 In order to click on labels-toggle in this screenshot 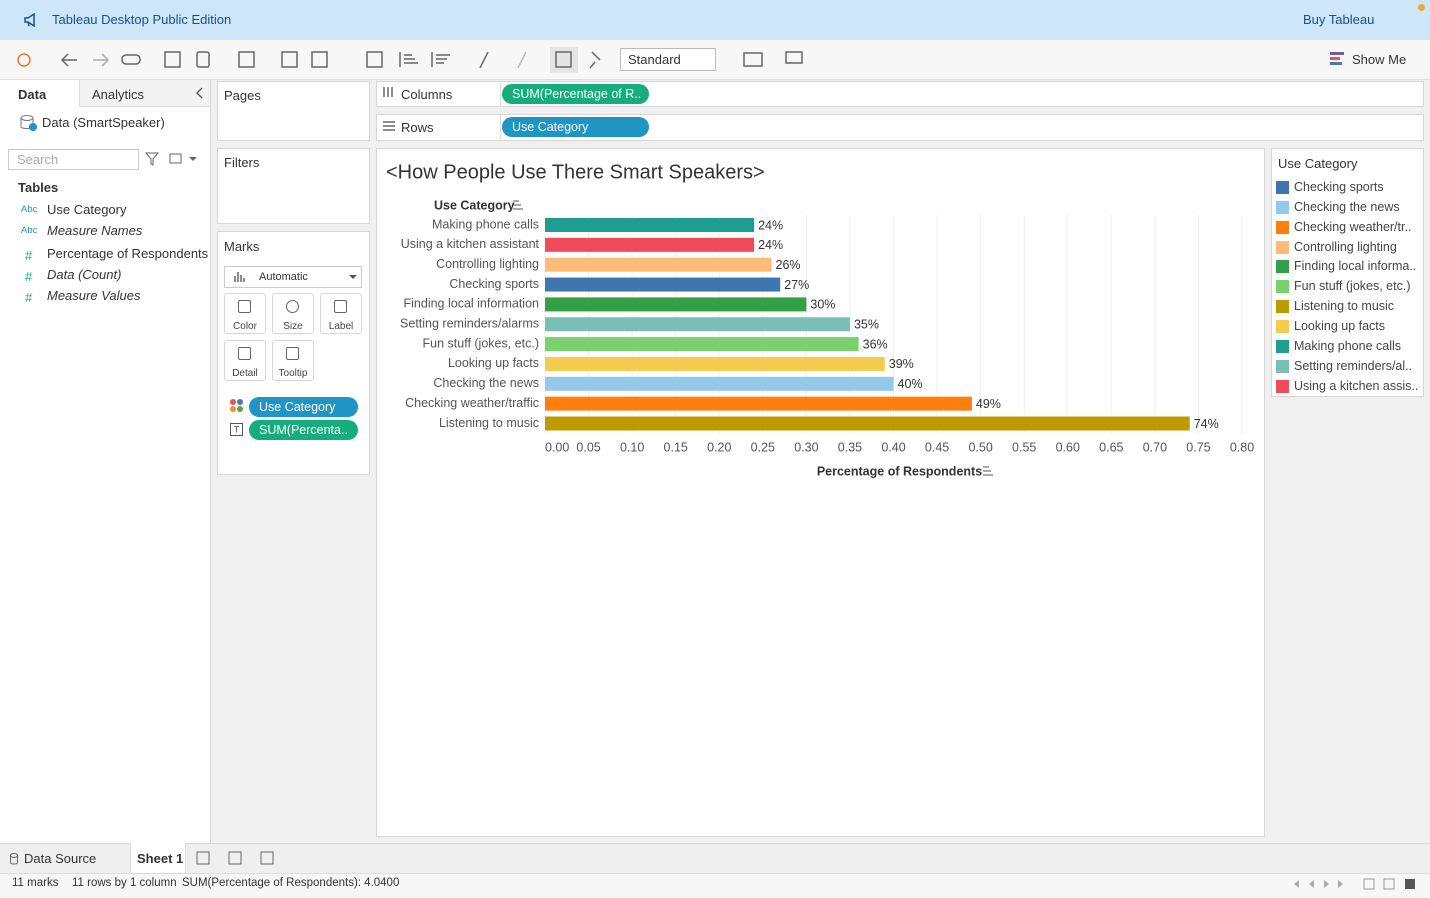, I will do `click(563, 59)`.